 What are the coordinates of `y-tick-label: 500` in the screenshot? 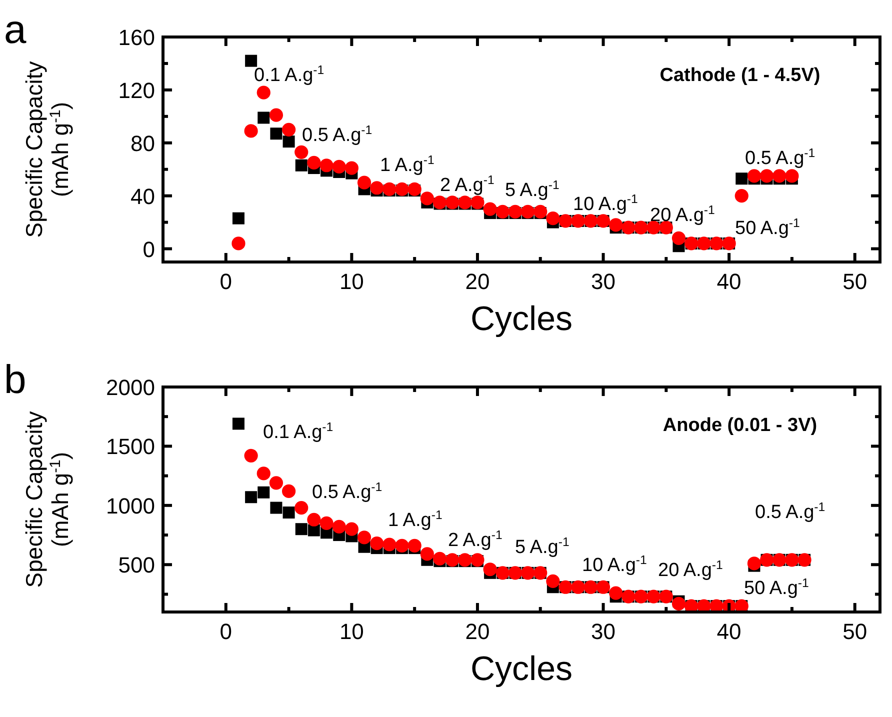 It's located at (136, 565).